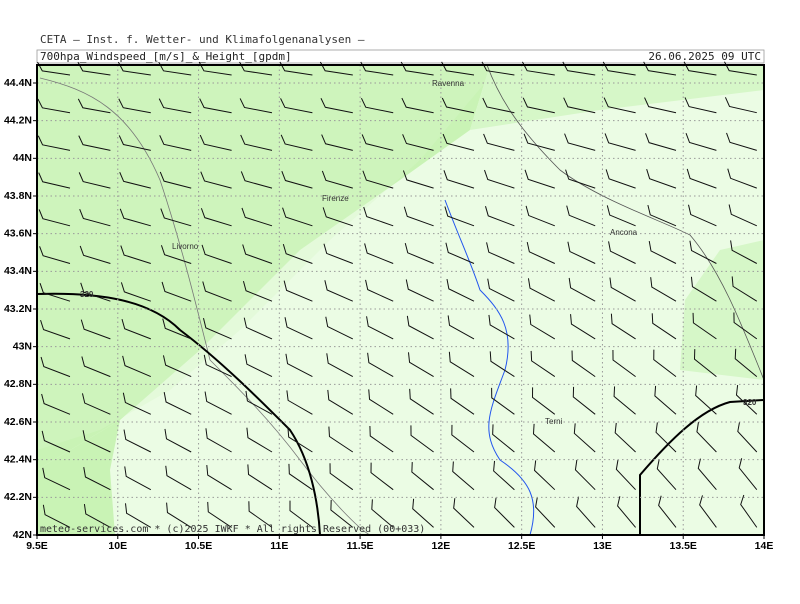 This screenshot has height=604, width=800. What do you see at coordinates (18, 271) in the screenshot?
I see `y-tick-label: 43.4N` at bounding box center [18, 271].